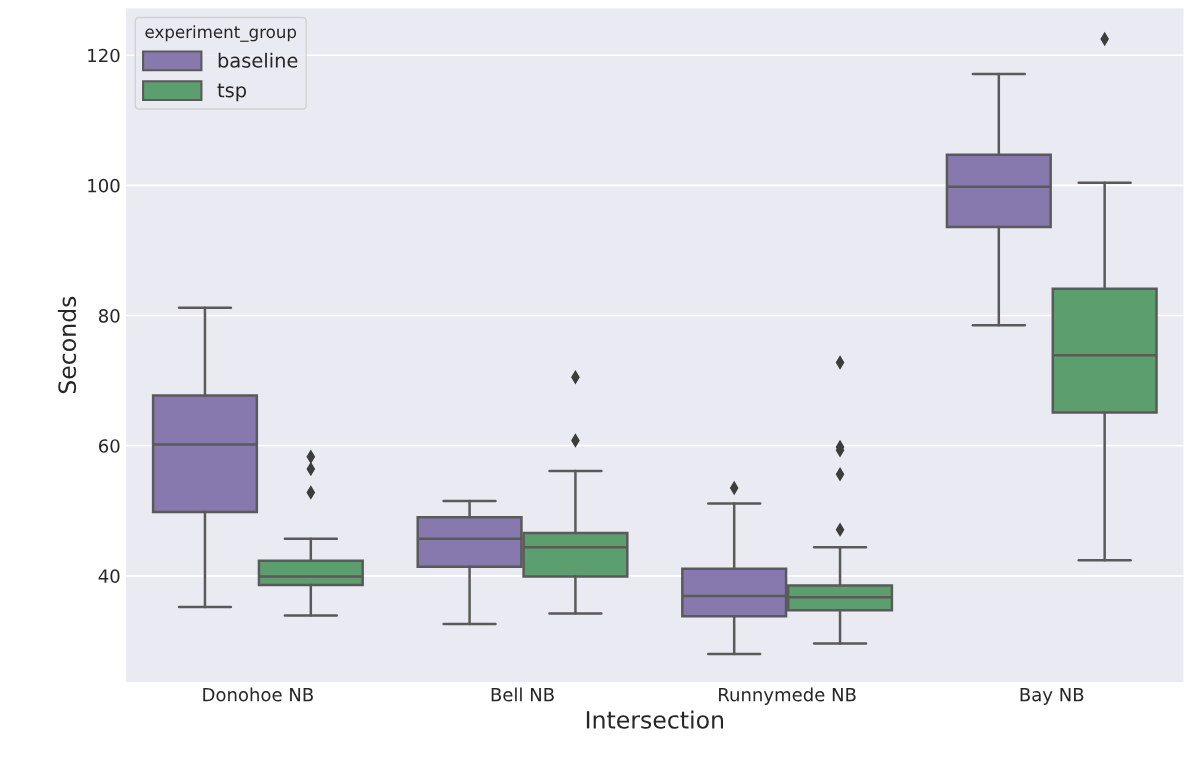 This screenshot has width=1196, height=773. I want to click on y-tick-label: 80, so click(109, 315).